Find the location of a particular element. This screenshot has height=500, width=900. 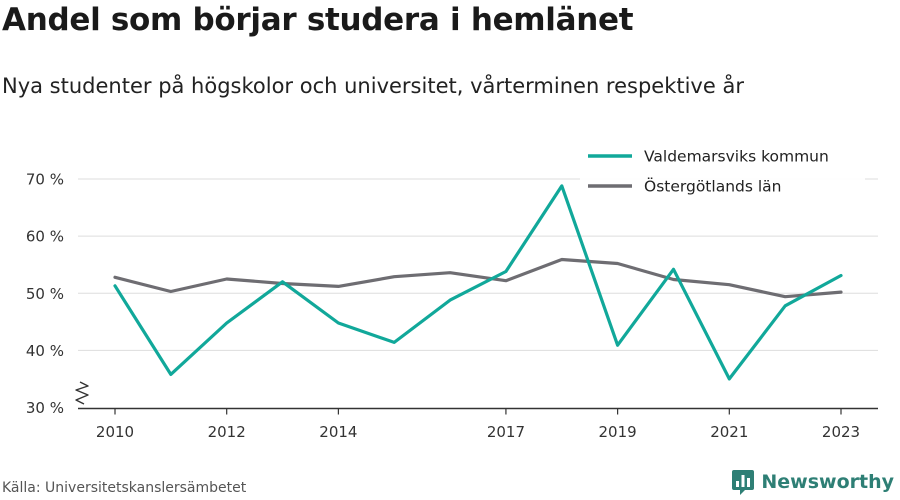

brand-name: Newsworthy is located at coordinates (827, 482).